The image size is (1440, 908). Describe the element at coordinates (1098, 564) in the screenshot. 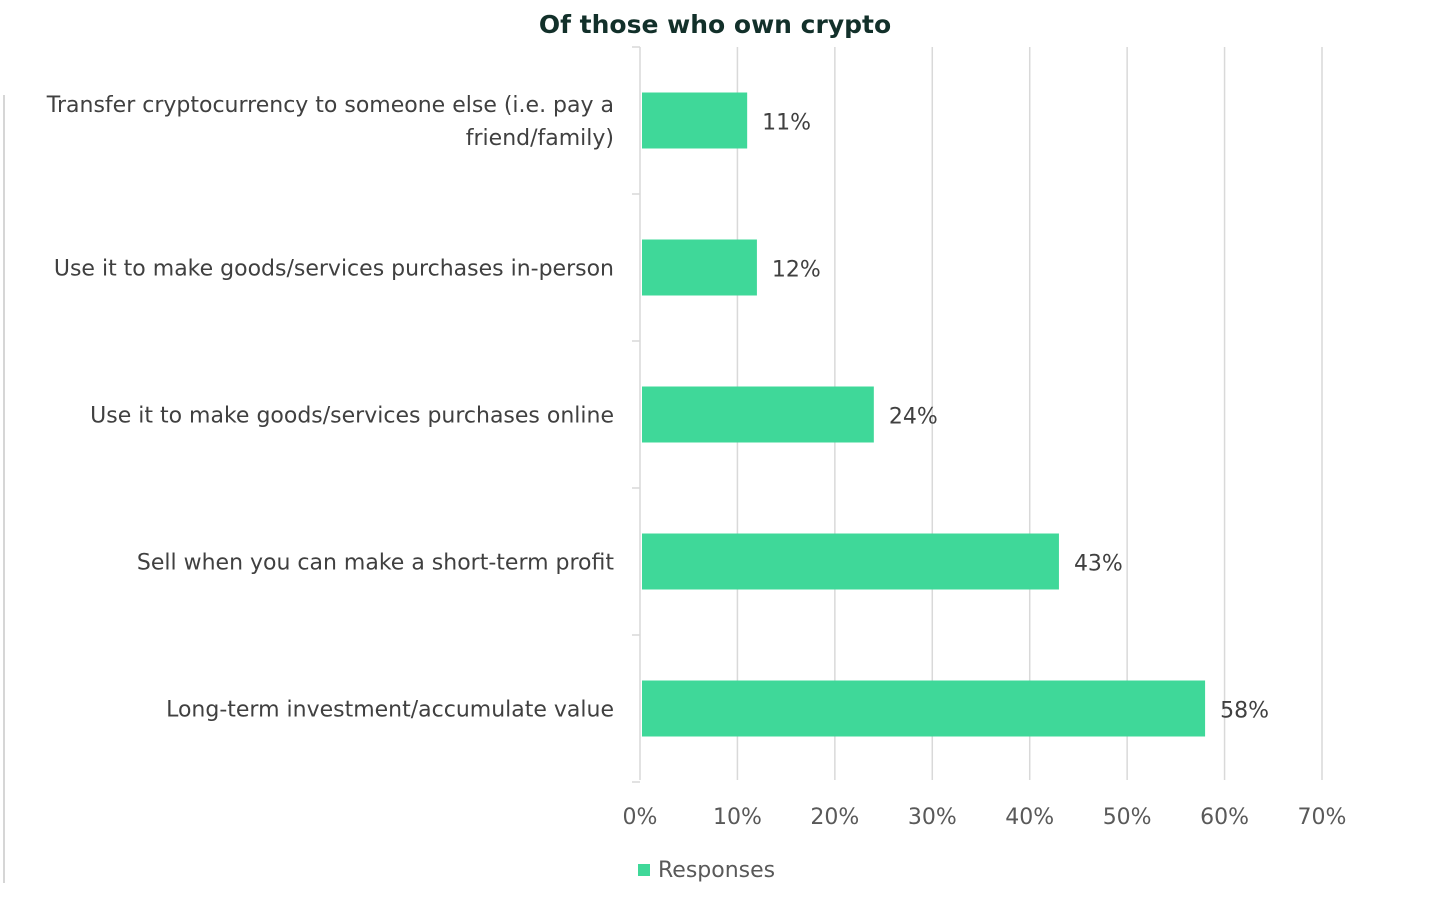

I see `data-label: 43%` at that location.